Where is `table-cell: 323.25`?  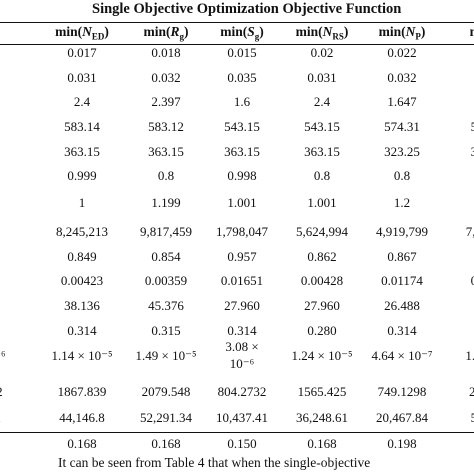 table-cell: 323.25 is located at coordinates (402, 151).